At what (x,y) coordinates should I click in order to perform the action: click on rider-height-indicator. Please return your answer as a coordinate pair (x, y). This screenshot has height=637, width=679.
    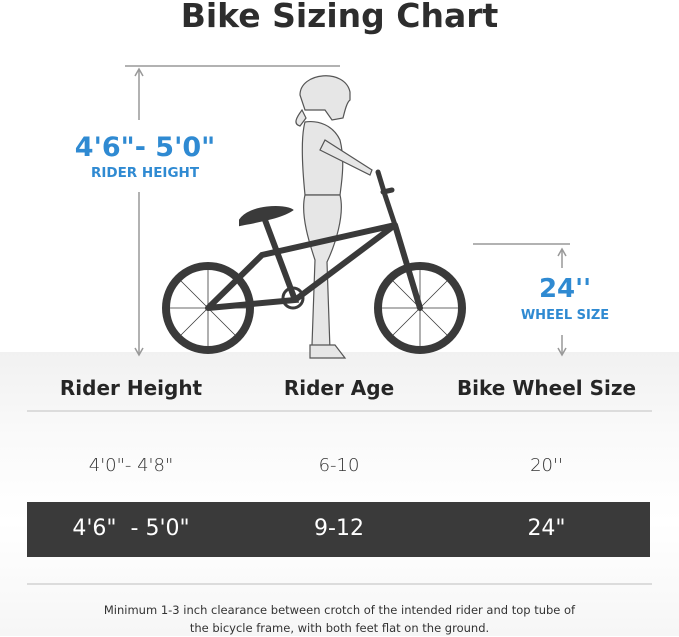
    Looking at the image, I should click on (232, 211).